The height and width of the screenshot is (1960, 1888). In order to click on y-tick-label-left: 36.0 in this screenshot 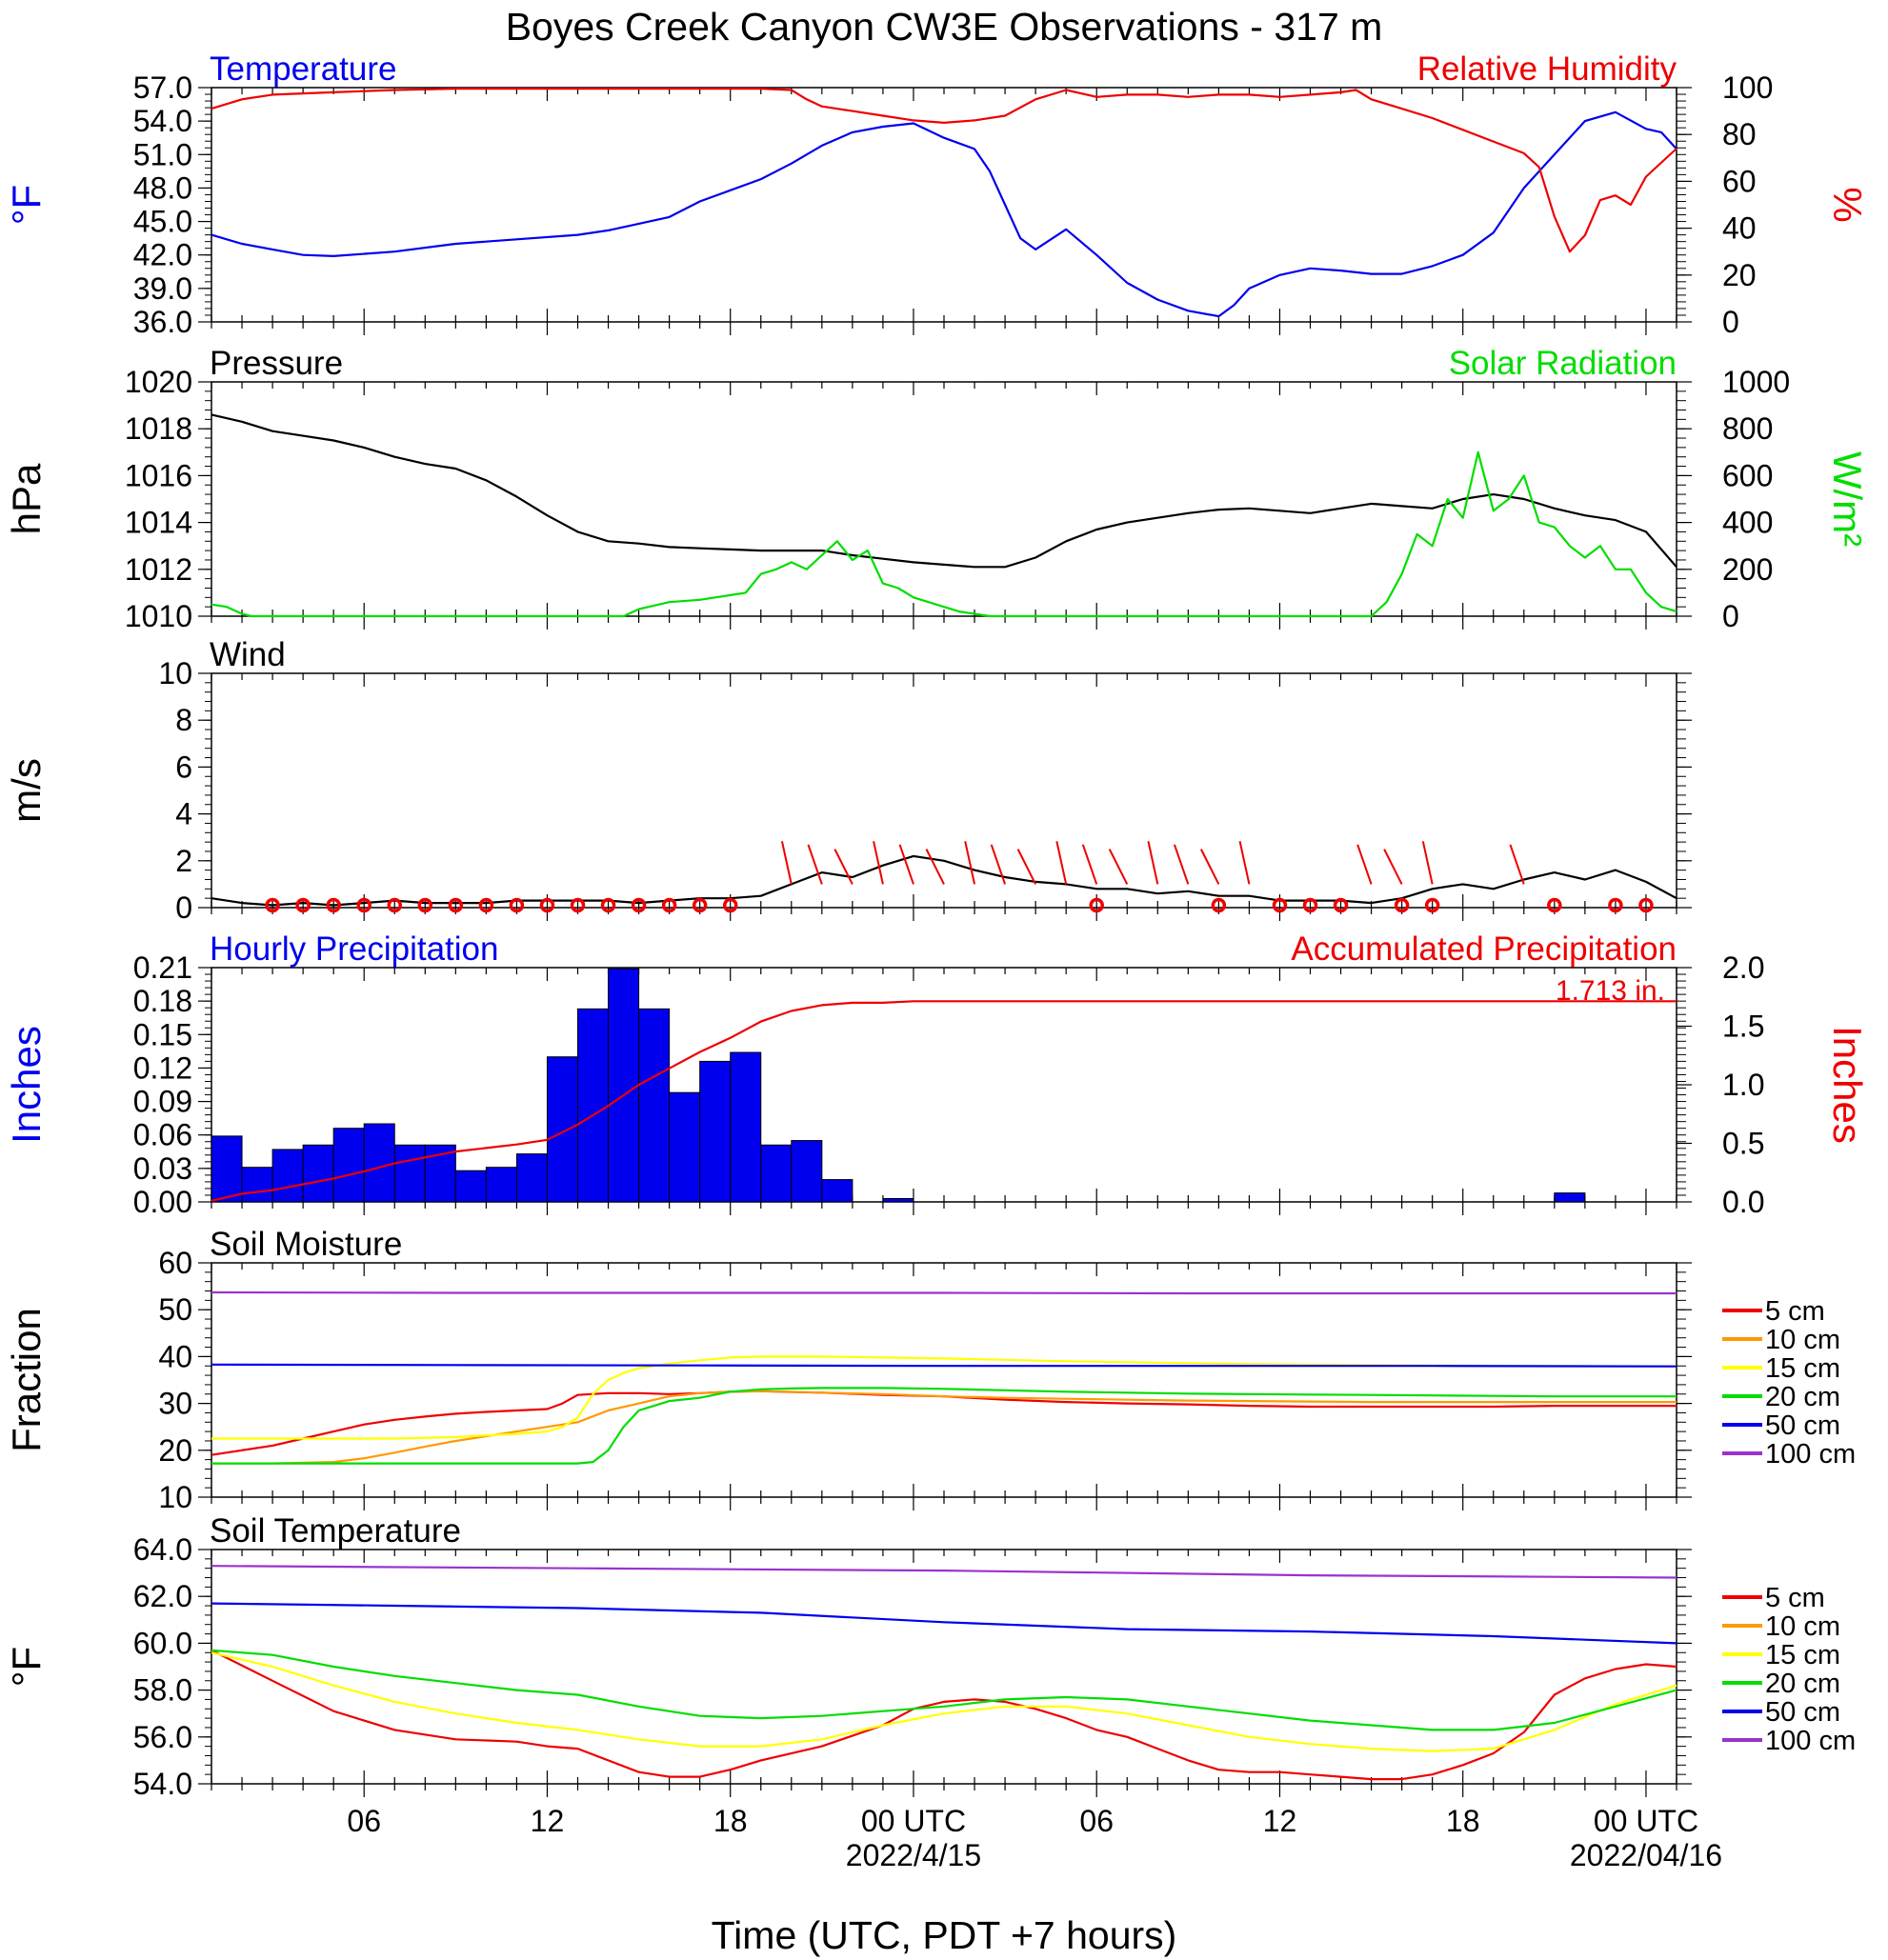, I will do `click(162, 322)`.